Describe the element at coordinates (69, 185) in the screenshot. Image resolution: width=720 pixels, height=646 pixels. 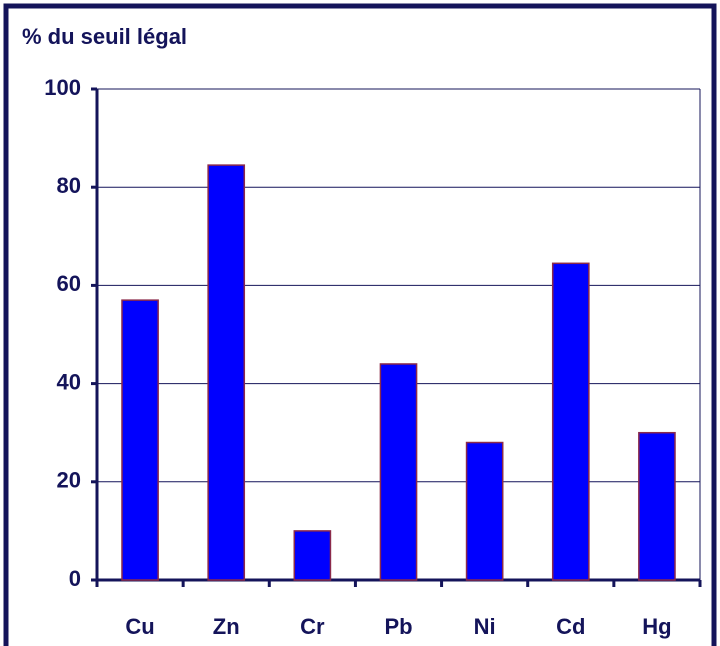
I see `y-tick-label: 80` at that location.